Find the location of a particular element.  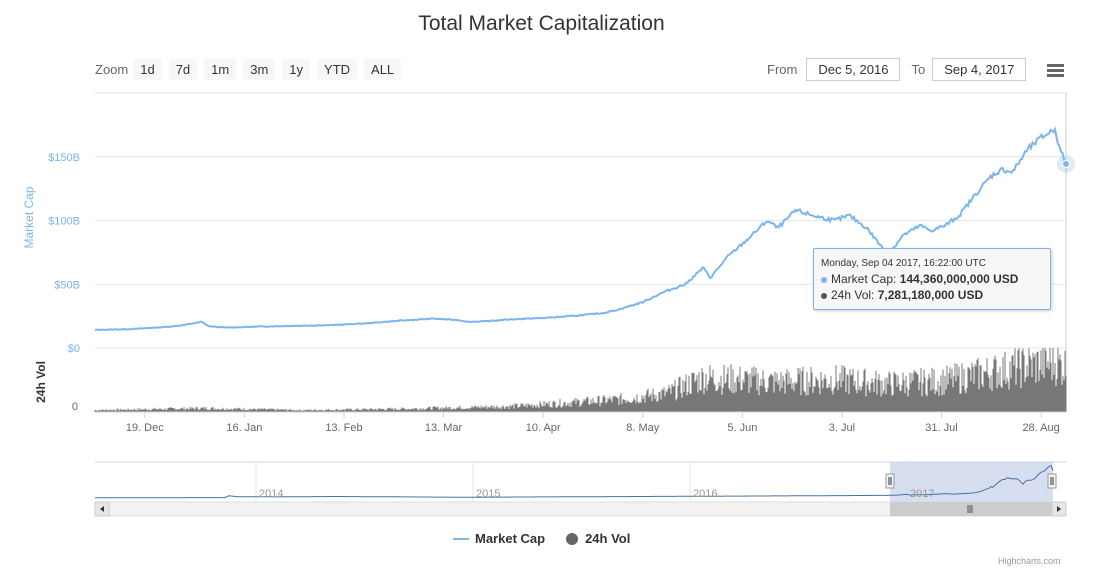

tooltip-market-cap-row: Market Cap: 144,360,000,000 USD is located at coordinates (919, 279).